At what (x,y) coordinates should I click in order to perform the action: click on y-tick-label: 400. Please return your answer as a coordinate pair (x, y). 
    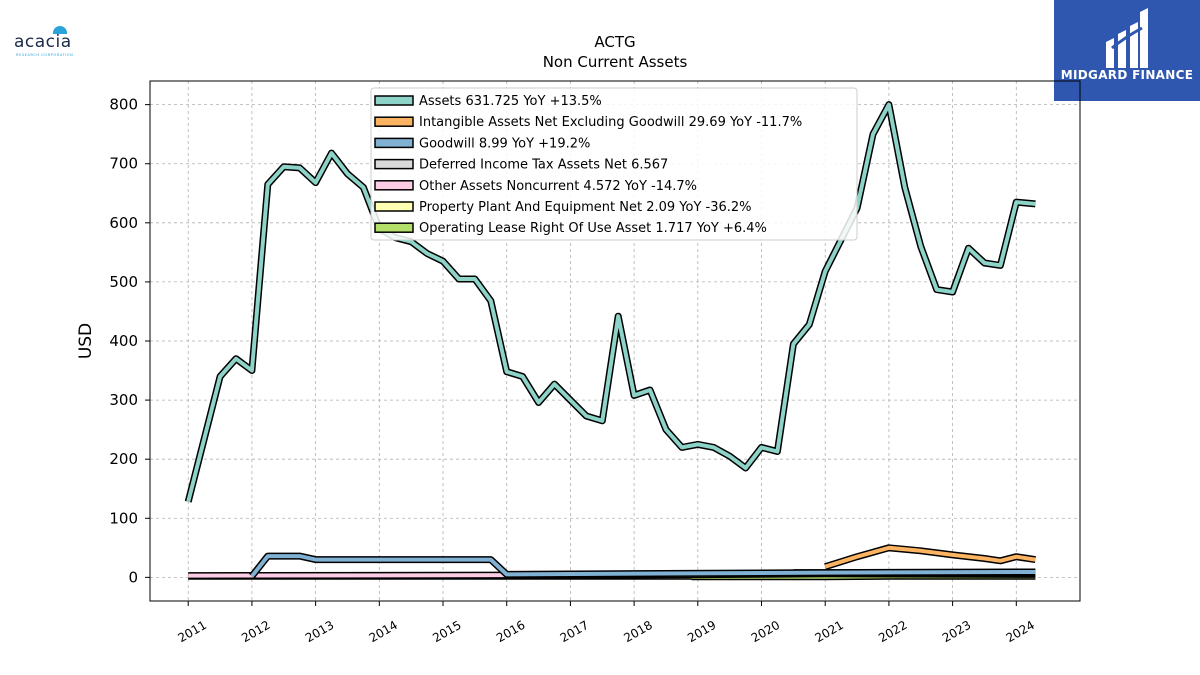
    Looking at the image, I should click on (123, 341).